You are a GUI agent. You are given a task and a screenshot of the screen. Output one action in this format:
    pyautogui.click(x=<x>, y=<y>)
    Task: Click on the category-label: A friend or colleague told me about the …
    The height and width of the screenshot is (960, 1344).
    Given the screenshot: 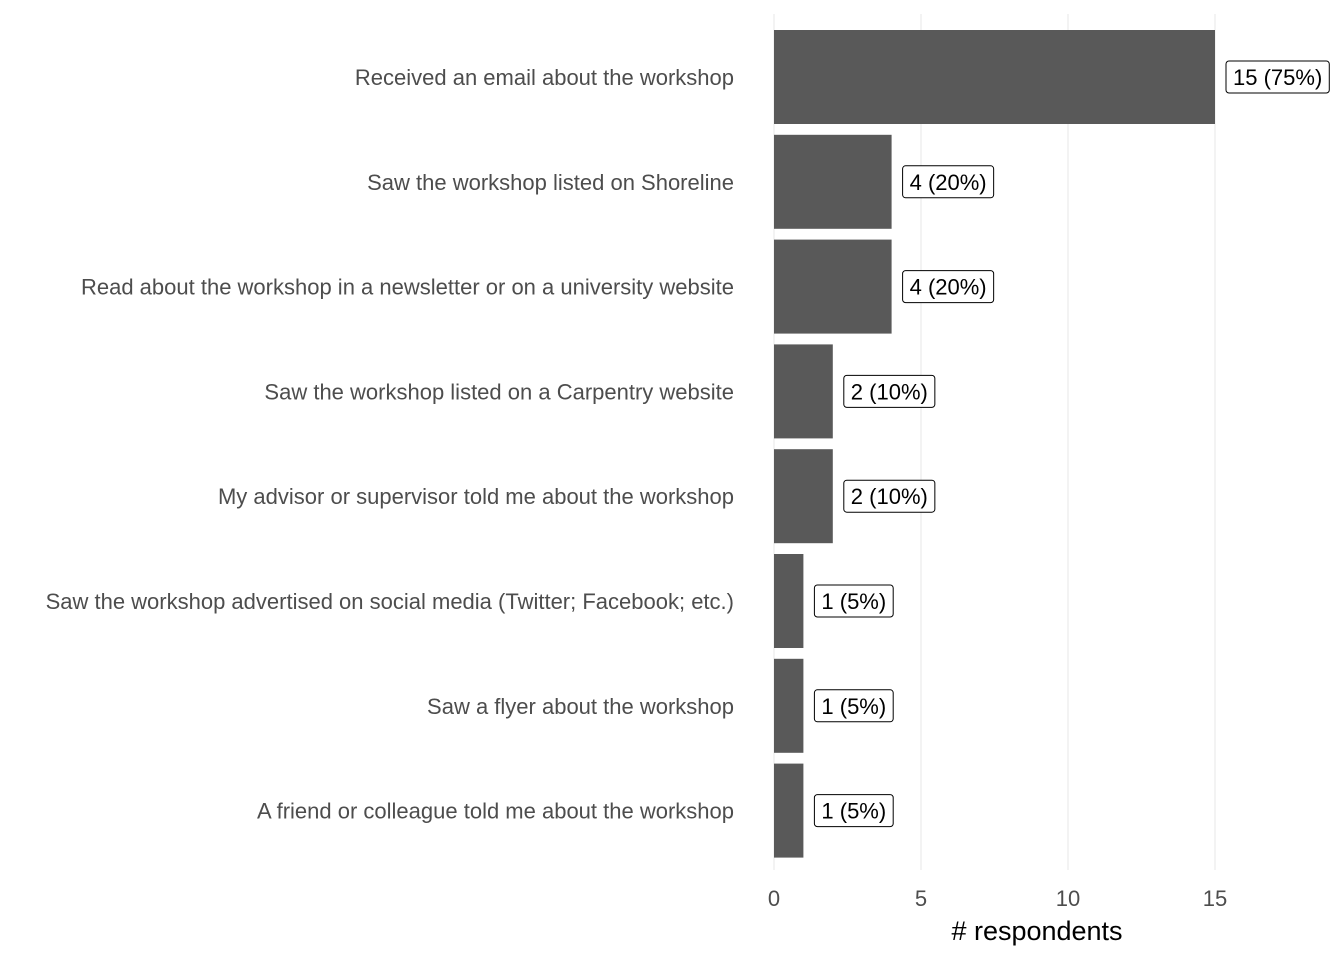 What is the action you would take?
    pyautogui.click(x=495, y=811)
    